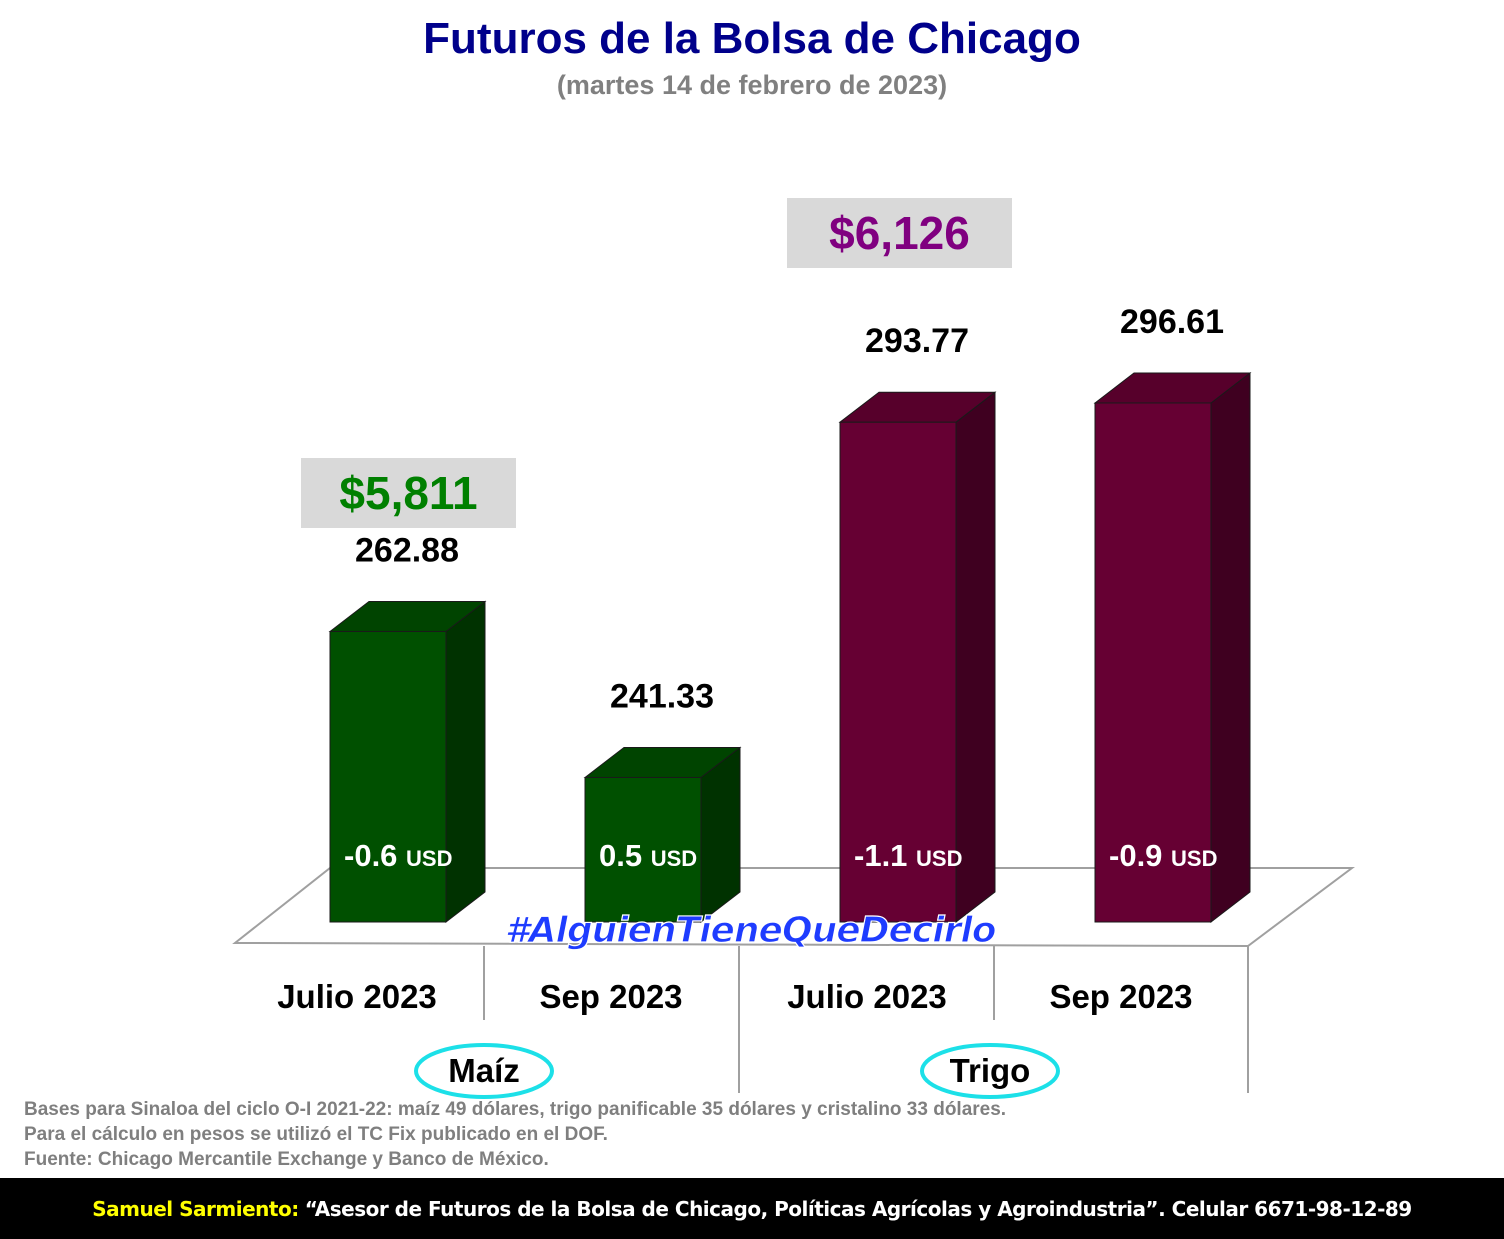 Image resolution: width=1504 pixels, height=1239 pixels. I want to click on value-label-0: 262.88, so click(407, 550).